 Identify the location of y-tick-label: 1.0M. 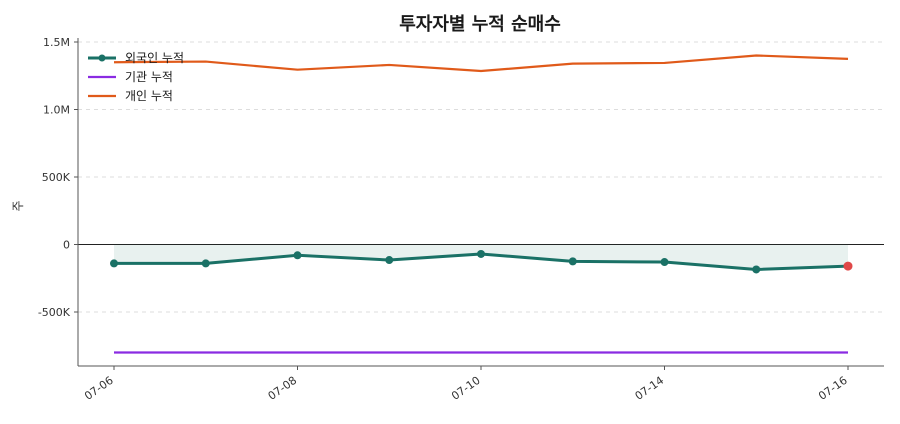
(56, 110).